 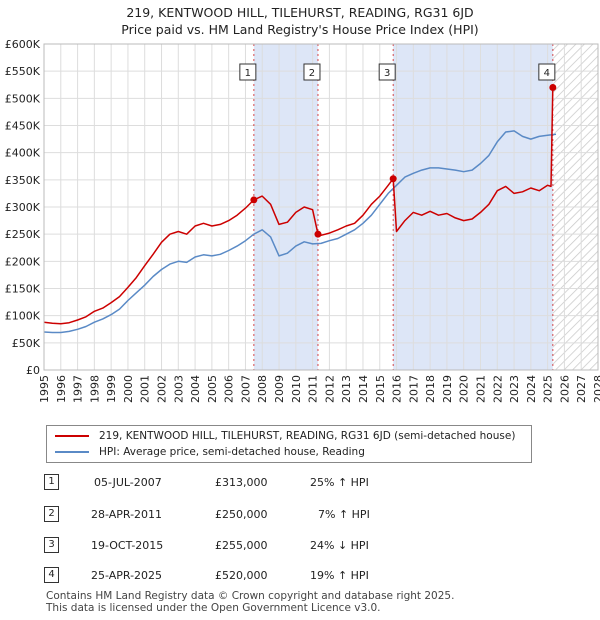 I want to click on x-tick-label: 2028, so click(x=596, y=389).